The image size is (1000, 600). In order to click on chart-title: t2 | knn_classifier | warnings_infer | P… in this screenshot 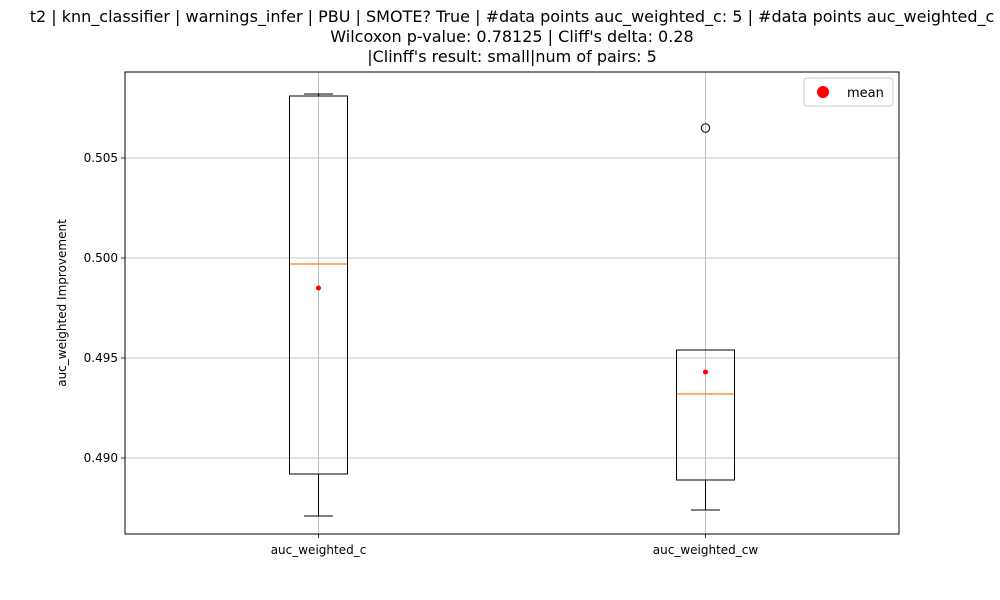, I will do `click(512, 36)`.